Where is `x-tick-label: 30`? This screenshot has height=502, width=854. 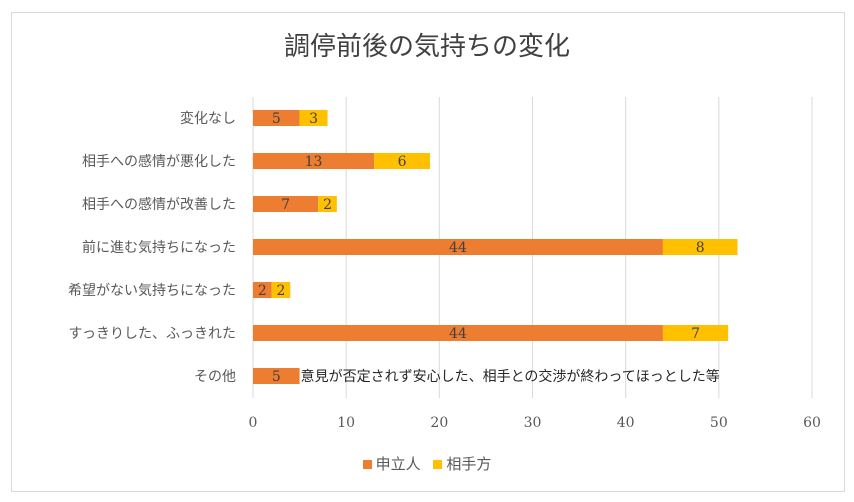
x-tick-label: 30 is located at coordinates (533, 423).